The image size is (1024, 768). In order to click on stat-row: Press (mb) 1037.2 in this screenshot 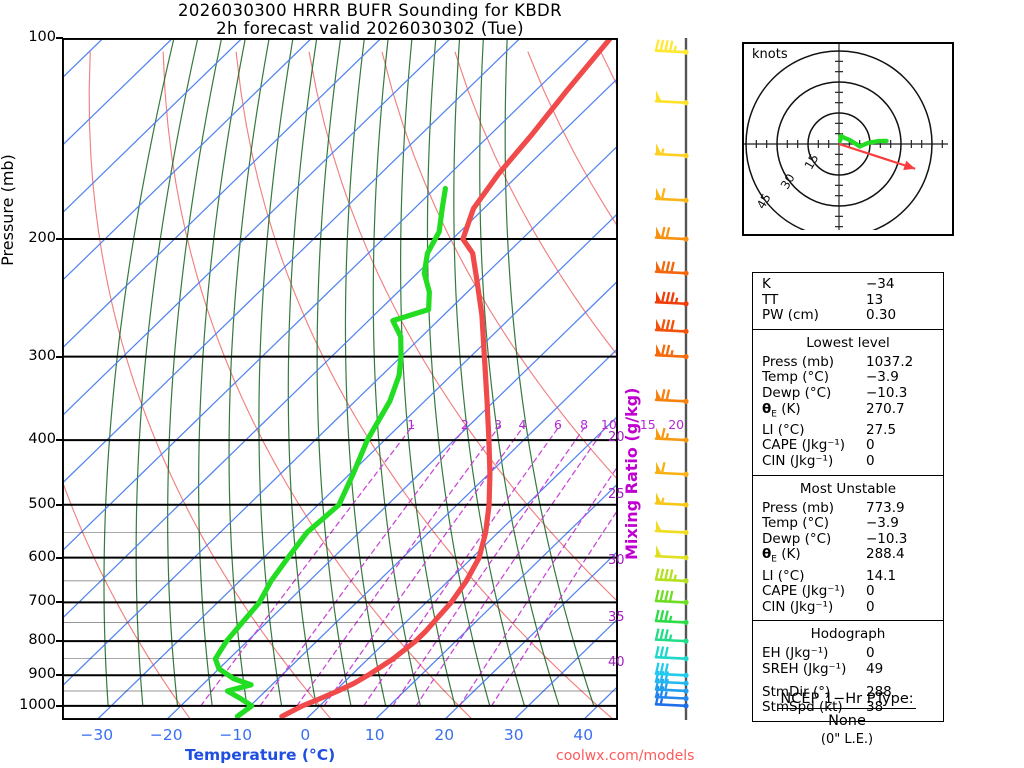, I will do `click(848, 362)`.